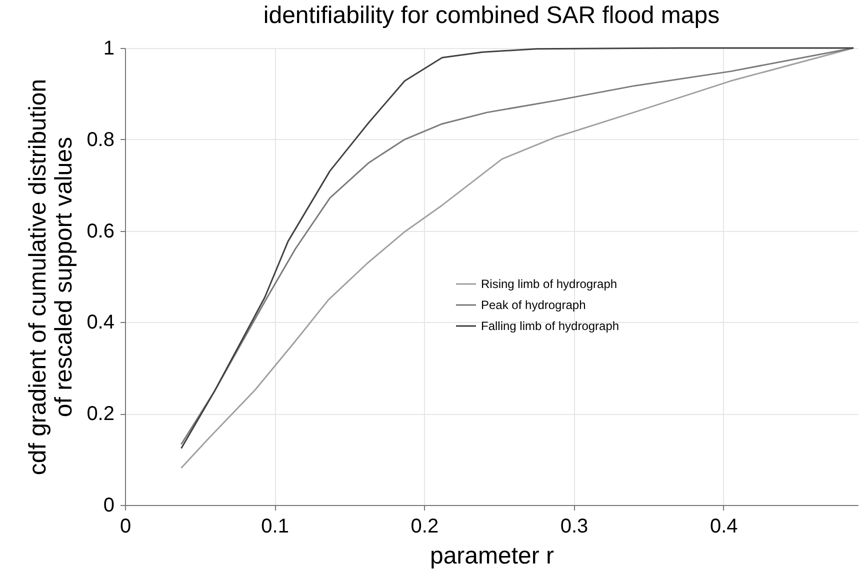  I want to click on x-tick-label: 0, so click(126, 527).